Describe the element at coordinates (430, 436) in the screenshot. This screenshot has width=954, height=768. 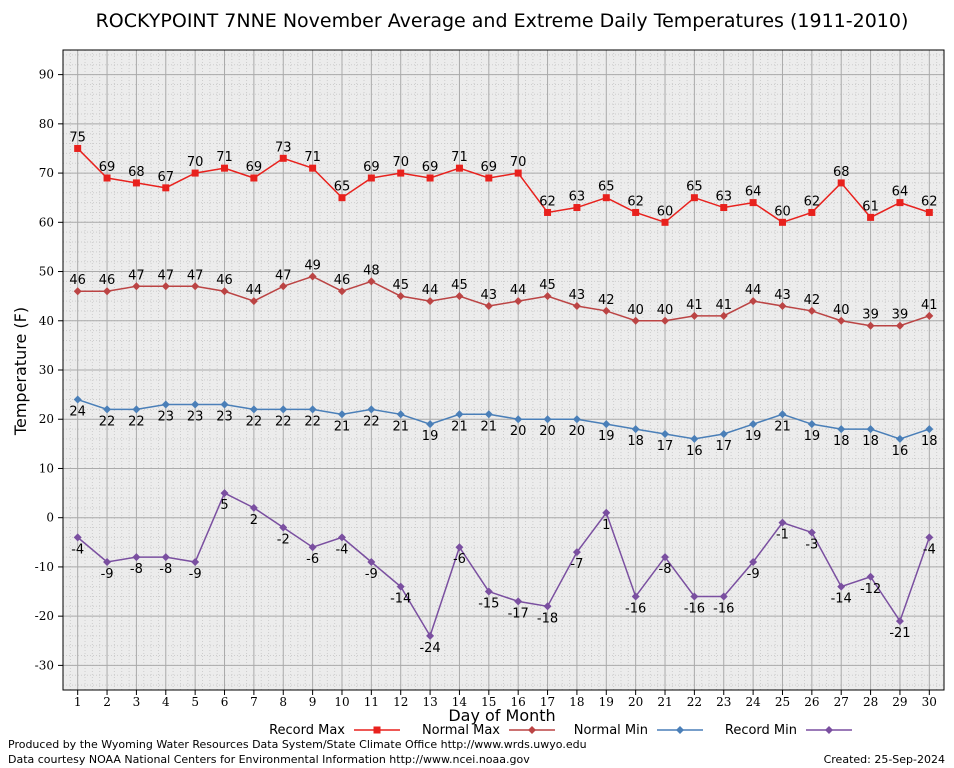
I see `data-label: 19` at that location.